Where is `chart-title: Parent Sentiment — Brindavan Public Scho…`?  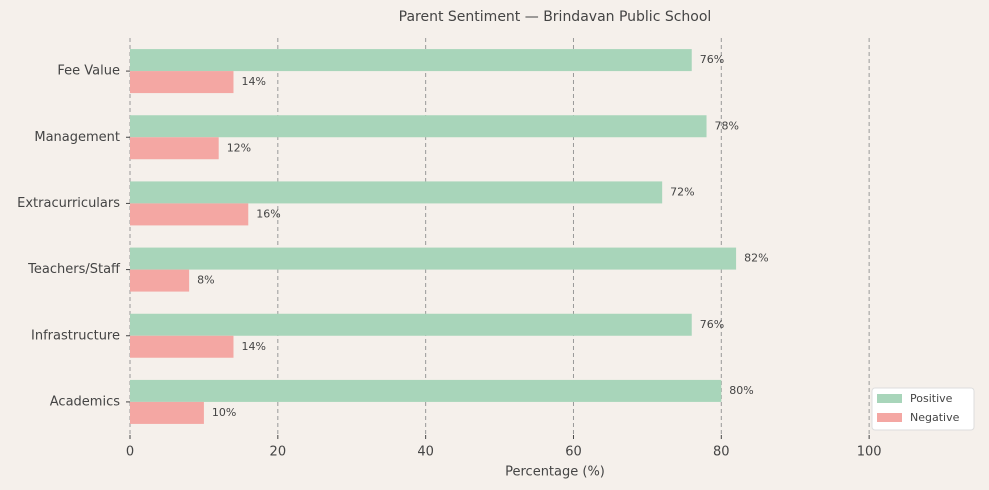
chart-title: Parent Sentiment — Brindavan Public Scho… is located at coordinates (555, 17).